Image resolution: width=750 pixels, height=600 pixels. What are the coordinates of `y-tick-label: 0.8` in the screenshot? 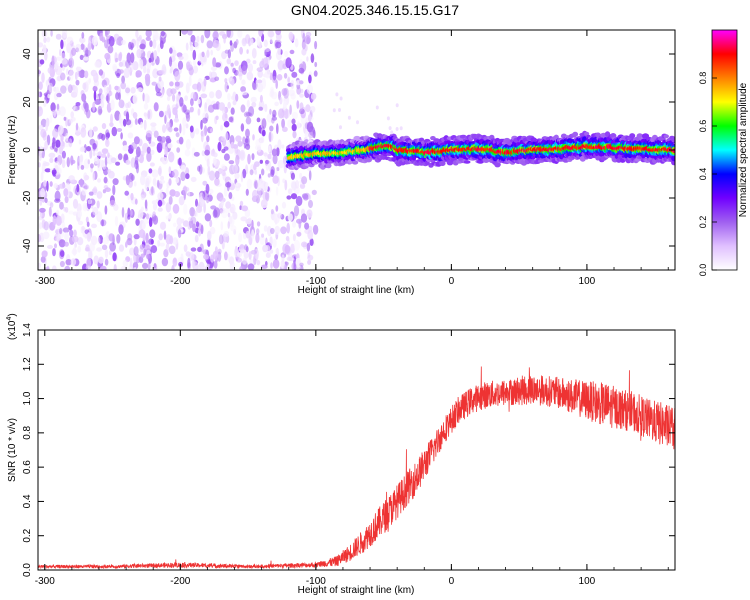 It's located at (27, 432).